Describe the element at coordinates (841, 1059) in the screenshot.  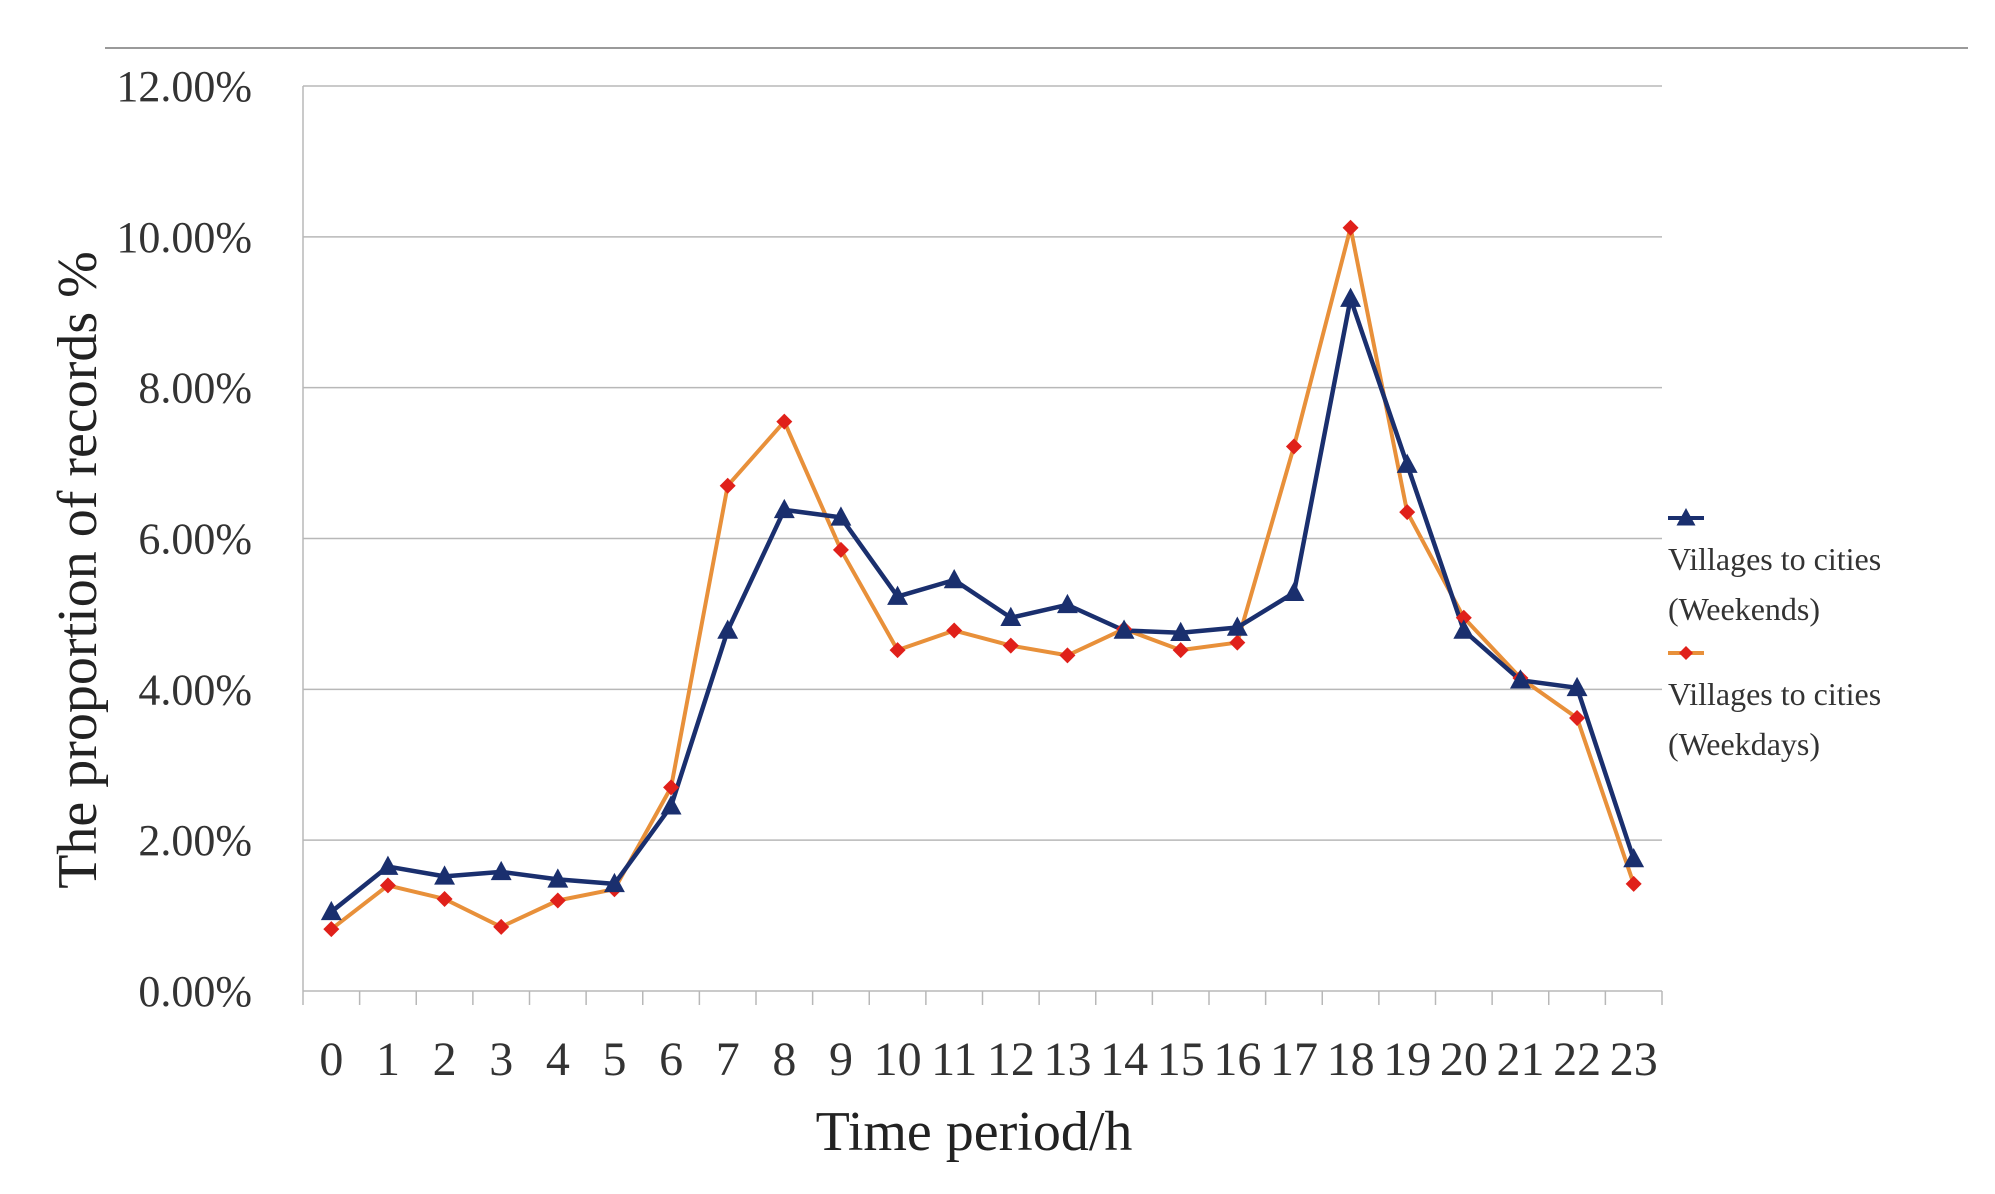
I see `x-tick-label: 9` at that location.